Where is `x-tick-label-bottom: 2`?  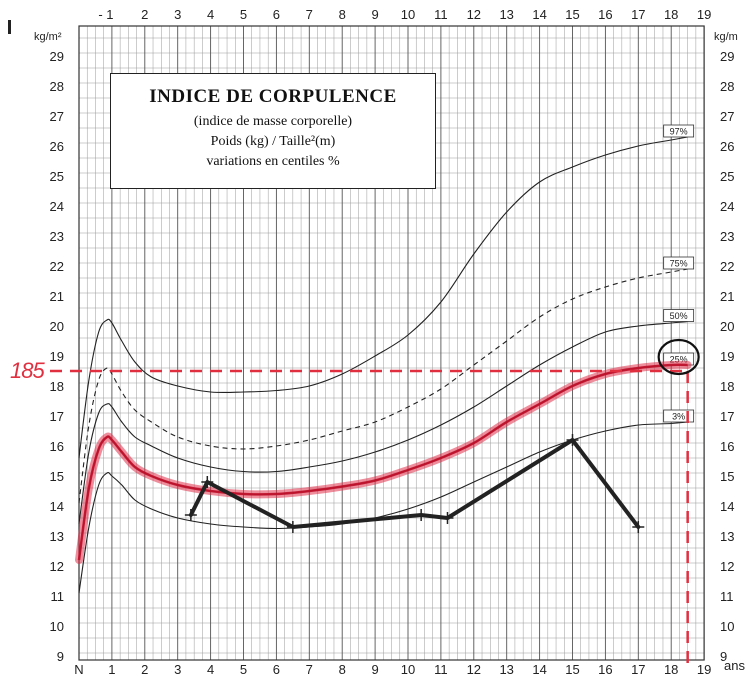 x-tick-label-bottom: 2 is located at coordinates (144, 669).